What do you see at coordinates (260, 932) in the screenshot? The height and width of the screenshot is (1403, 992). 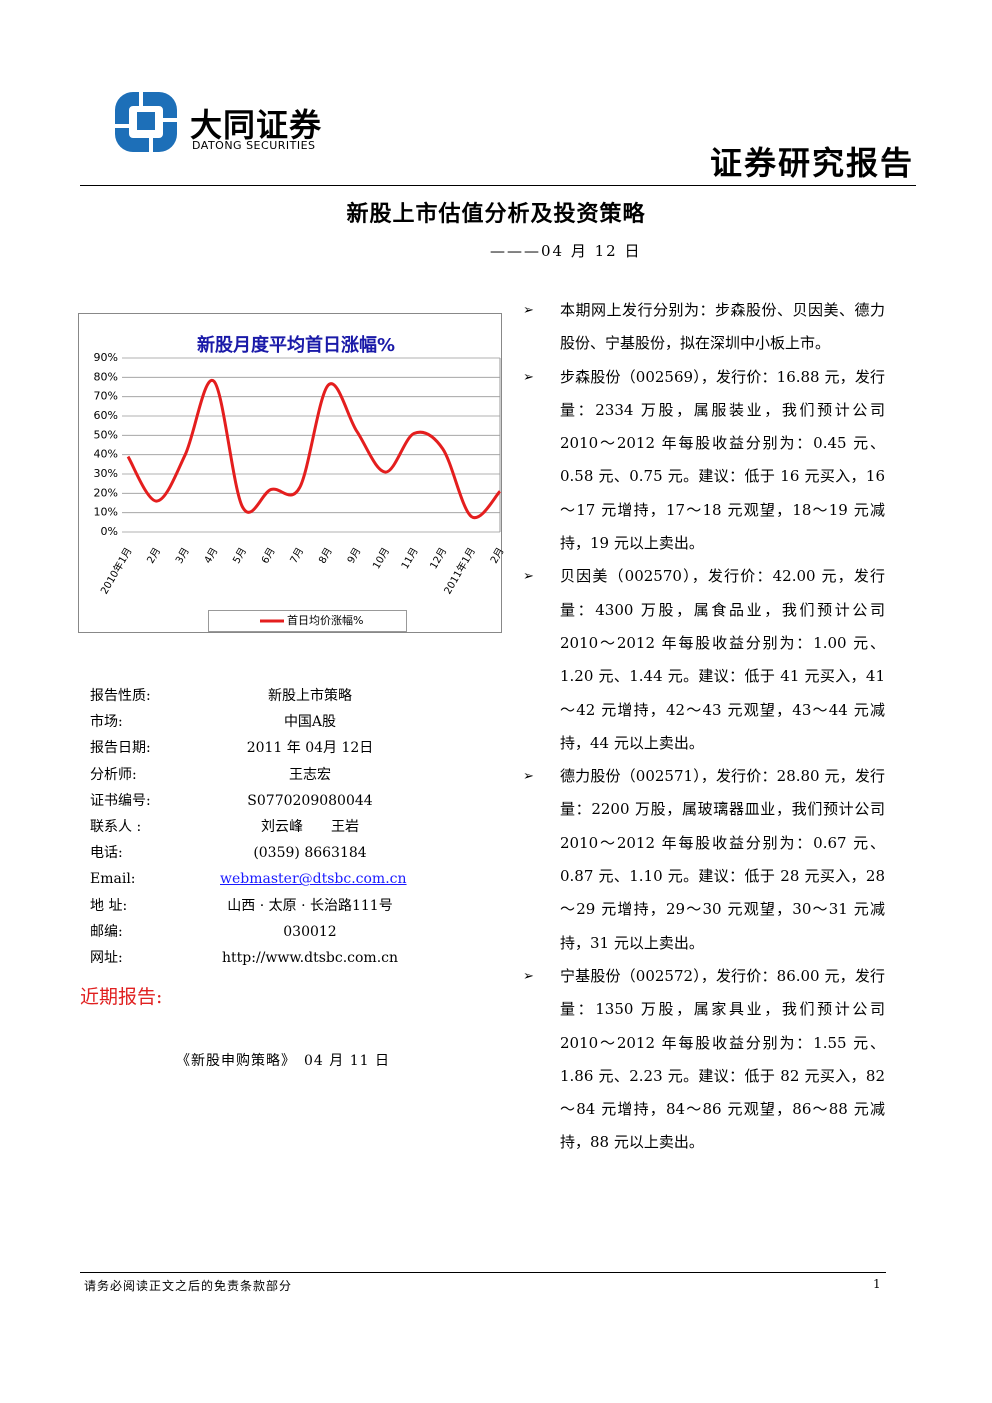 I see `info-row: 邮编: 030012` at bounding box center [260, 932].